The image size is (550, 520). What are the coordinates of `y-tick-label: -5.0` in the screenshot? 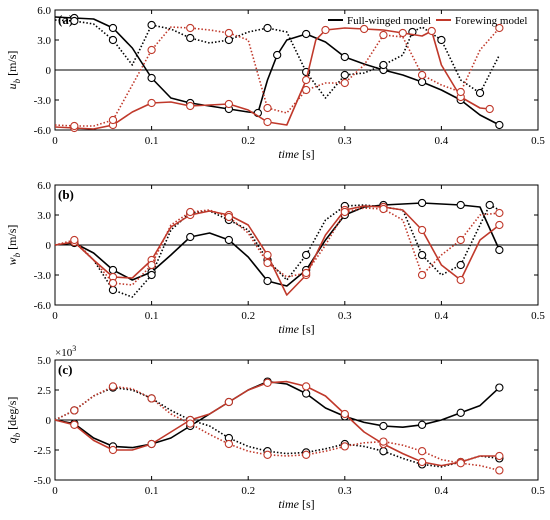 It's located at (43, 481).